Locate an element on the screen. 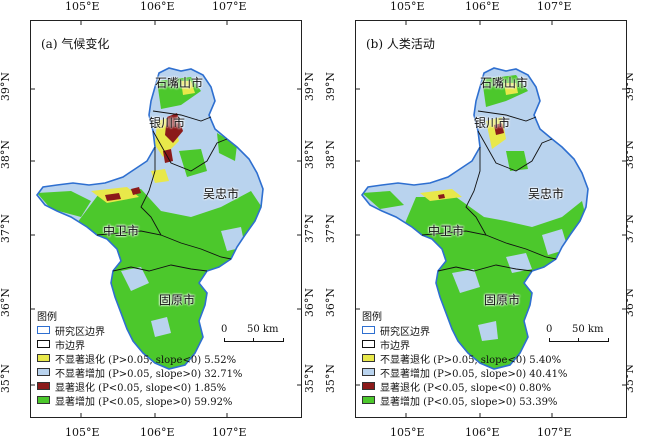 This screenshot has width=650, height=441. legend-item-sig-increase: 显著增加 (P<0.05, slope>0) 59.92% is located at coordinates (139, 400).